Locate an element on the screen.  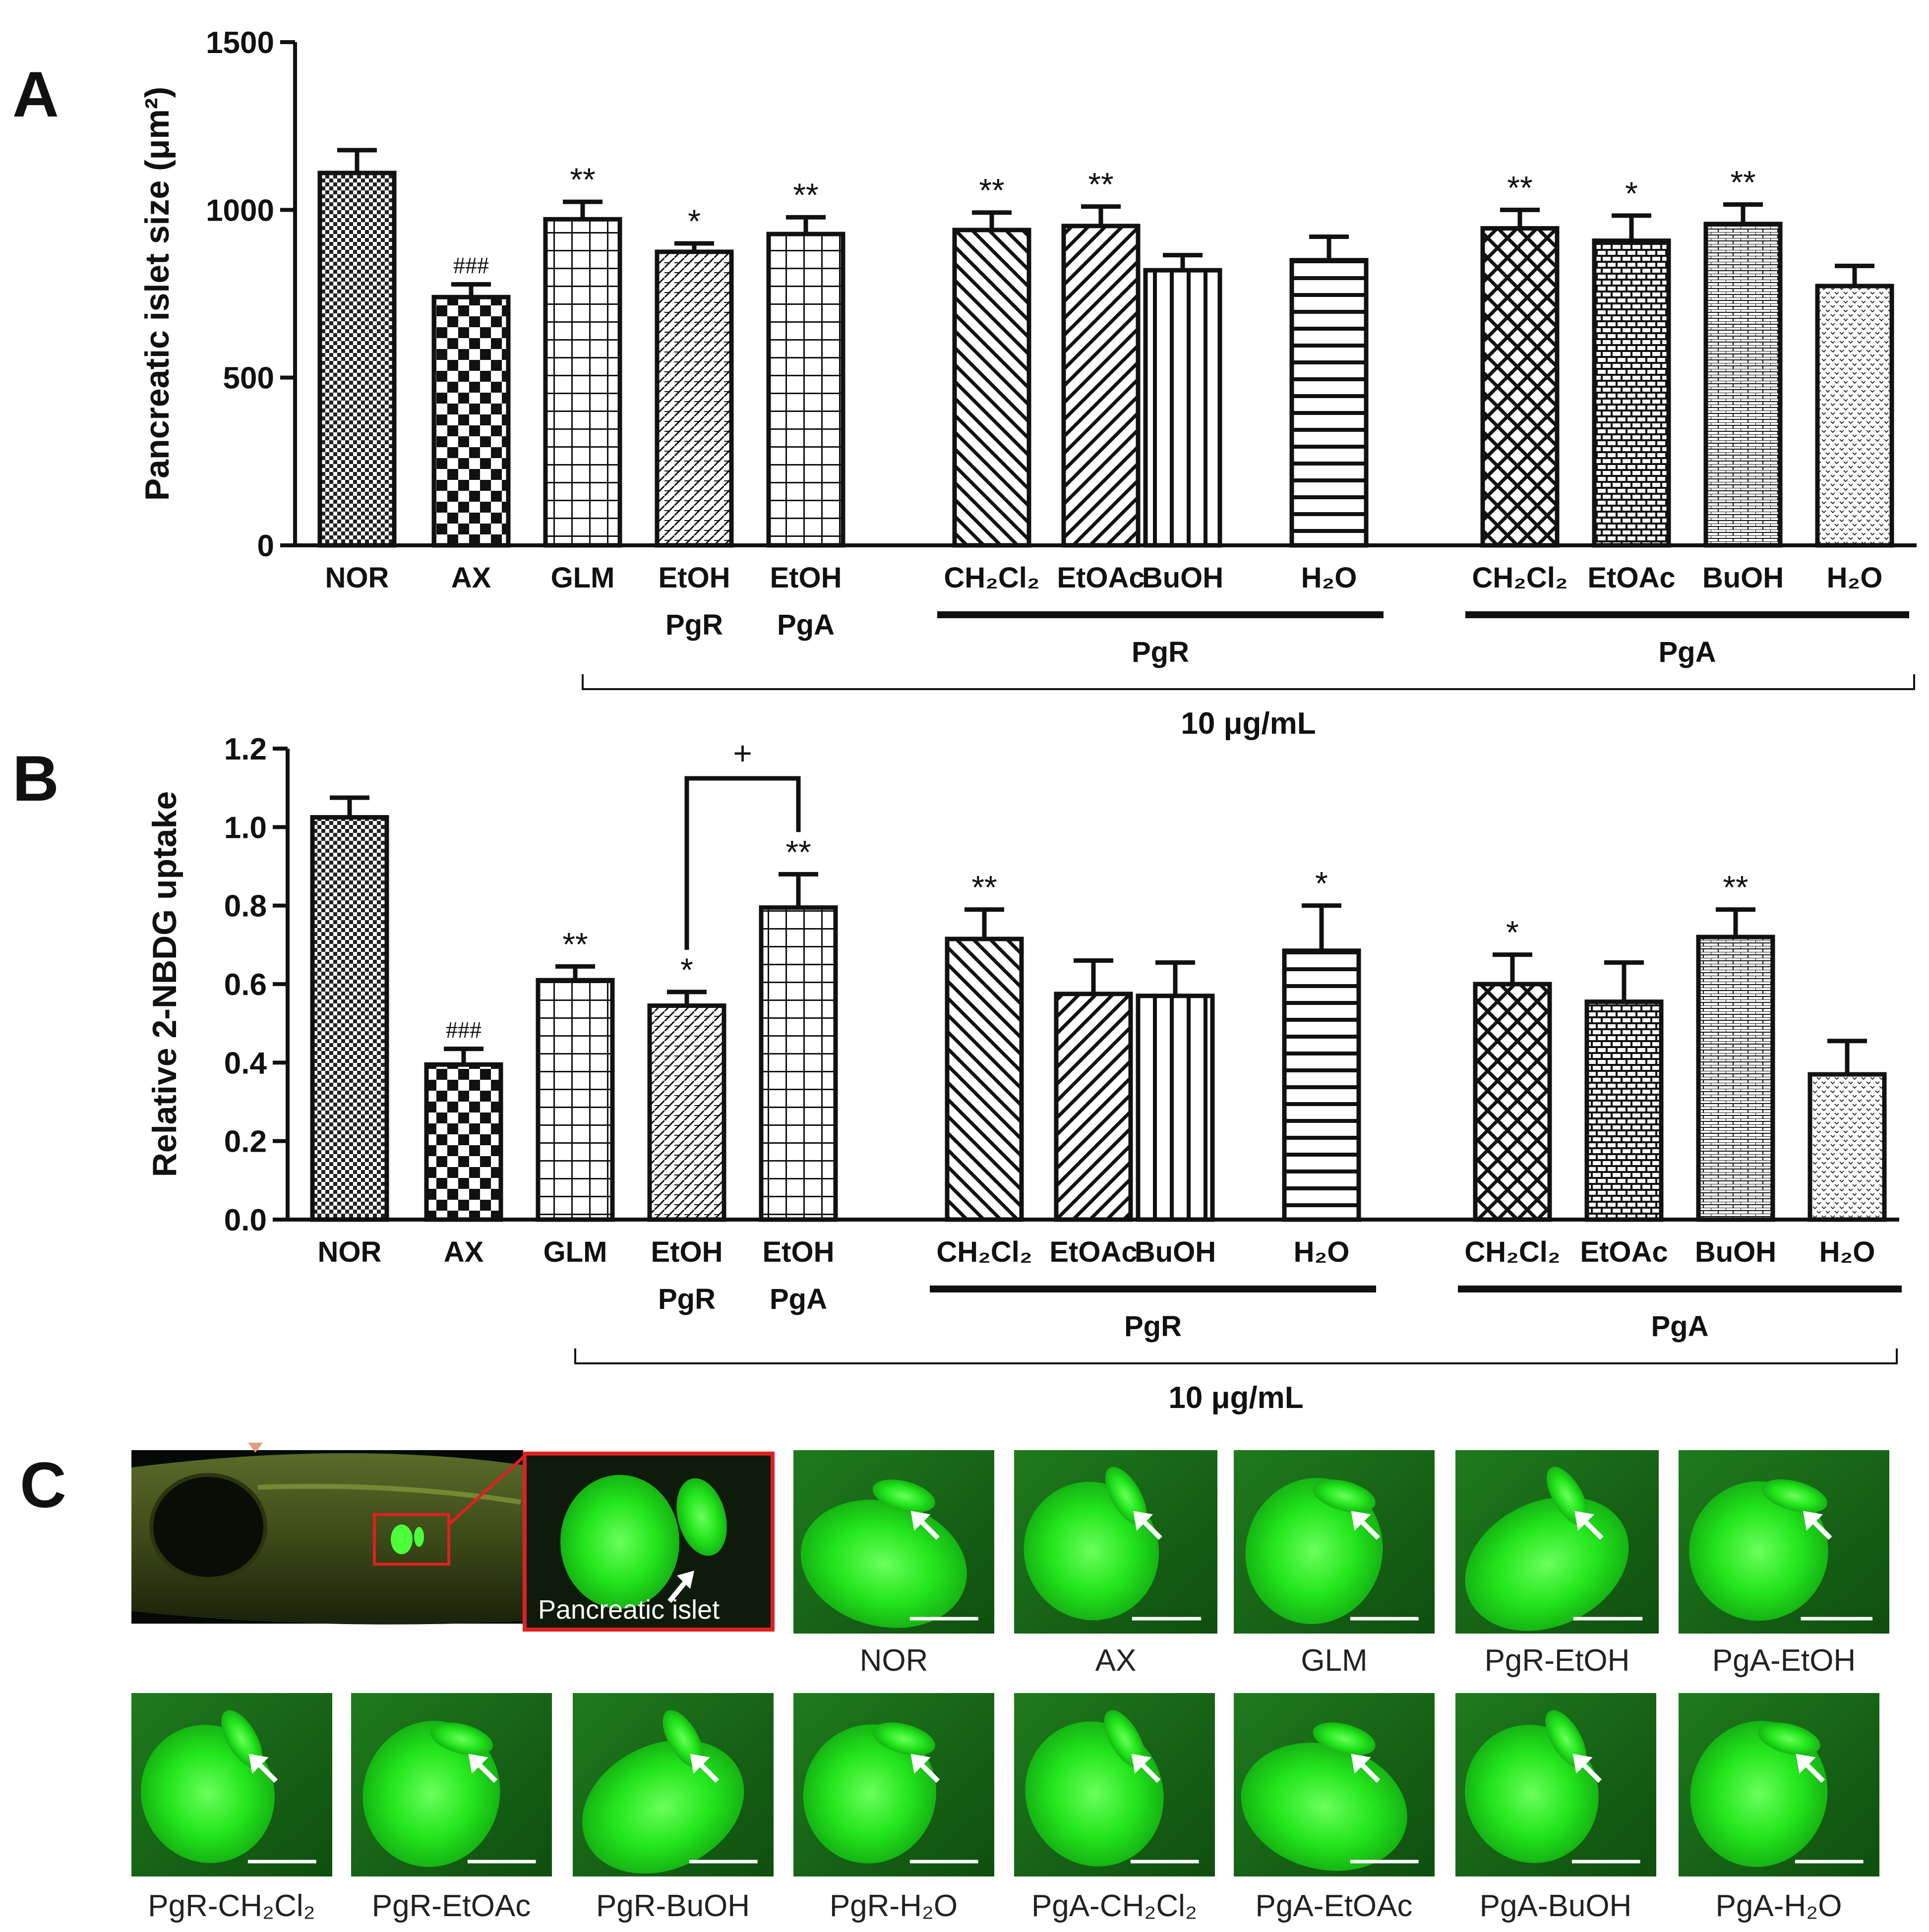
group-label: PgR is located at coordinates (1160, 652).